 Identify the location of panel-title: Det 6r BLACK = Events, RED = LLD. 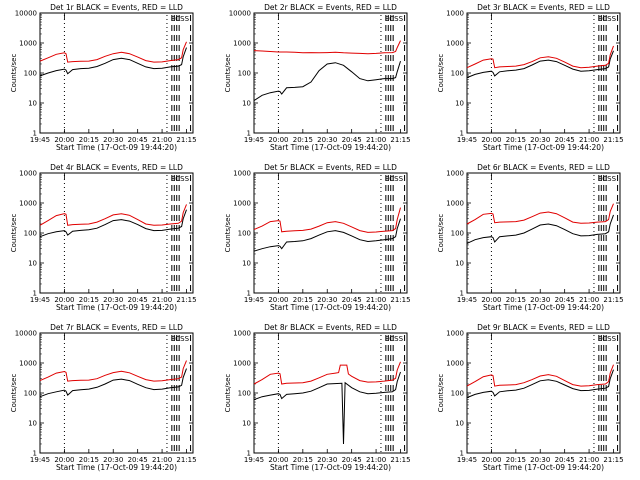
(543, 167).